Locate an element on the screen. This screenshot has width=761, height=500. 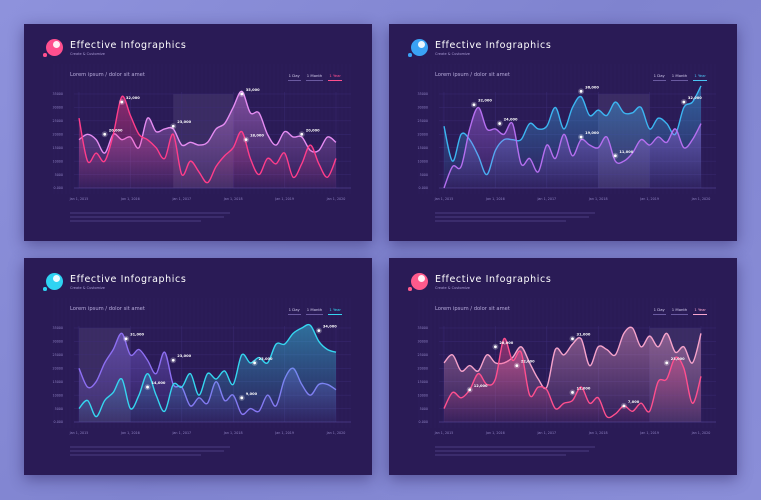
annotation-label: 19,000 is located at coordinates (592, 133).